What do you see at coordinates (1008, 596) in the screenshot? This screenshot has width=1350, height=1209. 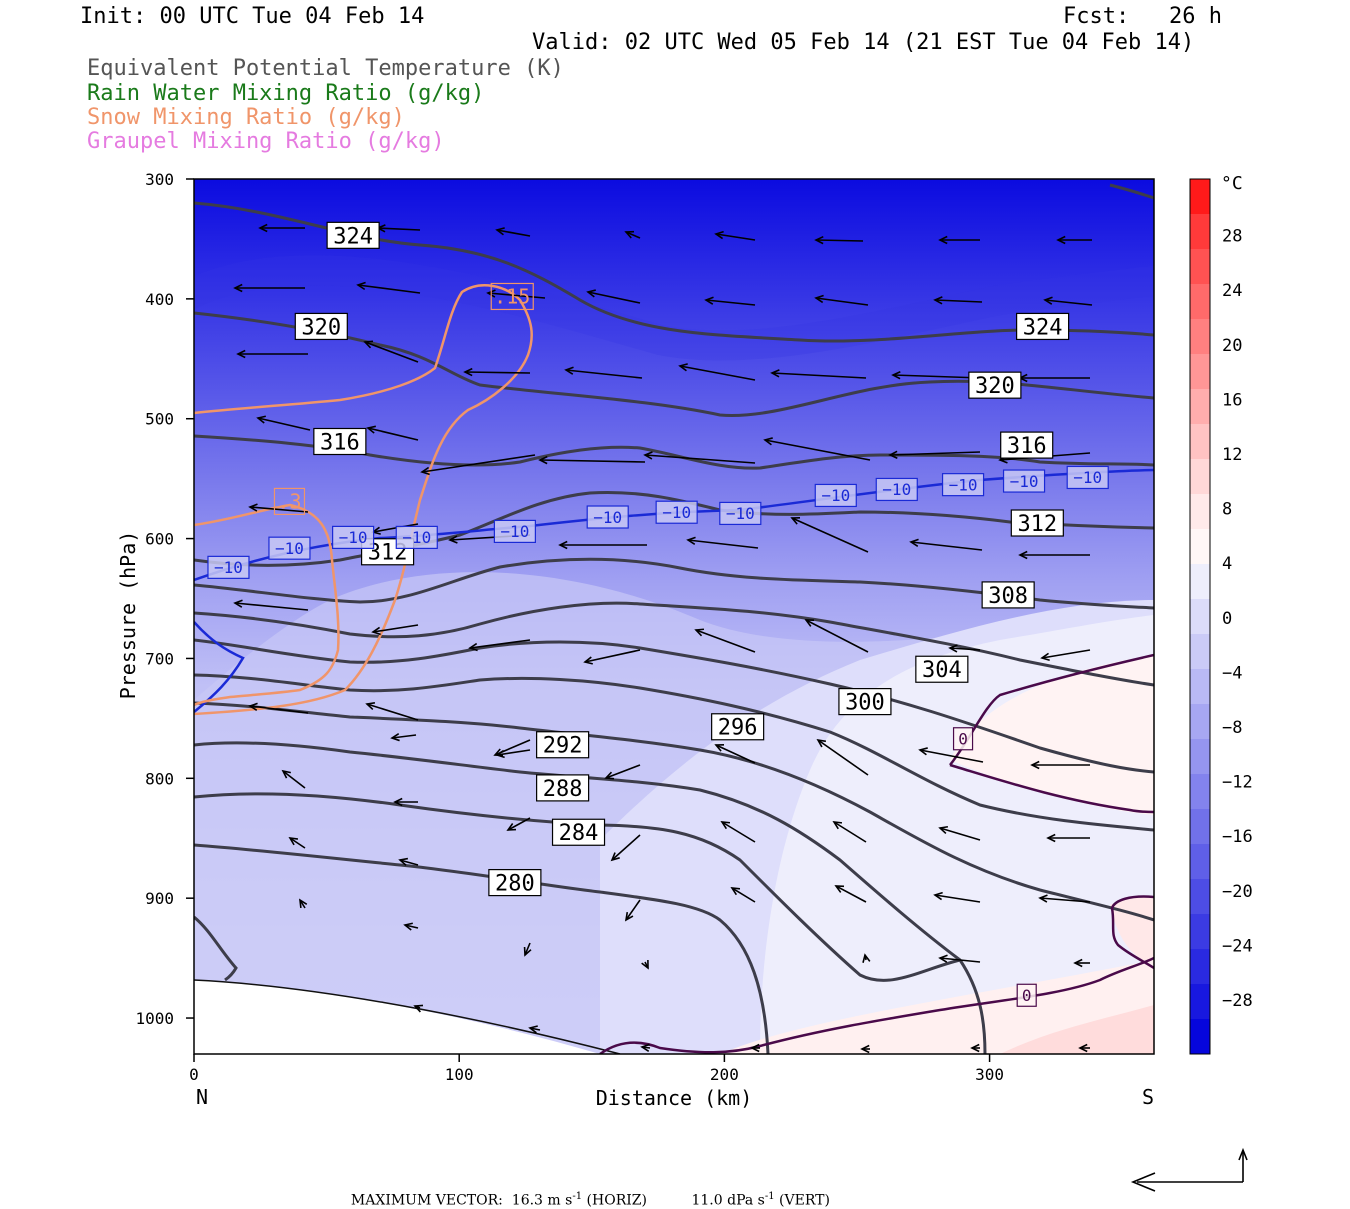 I see `theta-e-label-text: 308` at bounding box center [1008, 596].